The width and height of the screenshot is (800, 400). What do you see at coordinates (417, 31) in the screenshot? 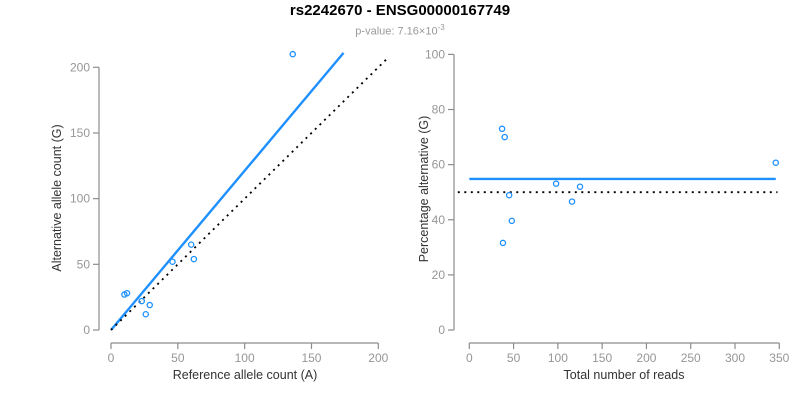
I see `p-value-base: 7.16×10` at bounding box center [417, 31].